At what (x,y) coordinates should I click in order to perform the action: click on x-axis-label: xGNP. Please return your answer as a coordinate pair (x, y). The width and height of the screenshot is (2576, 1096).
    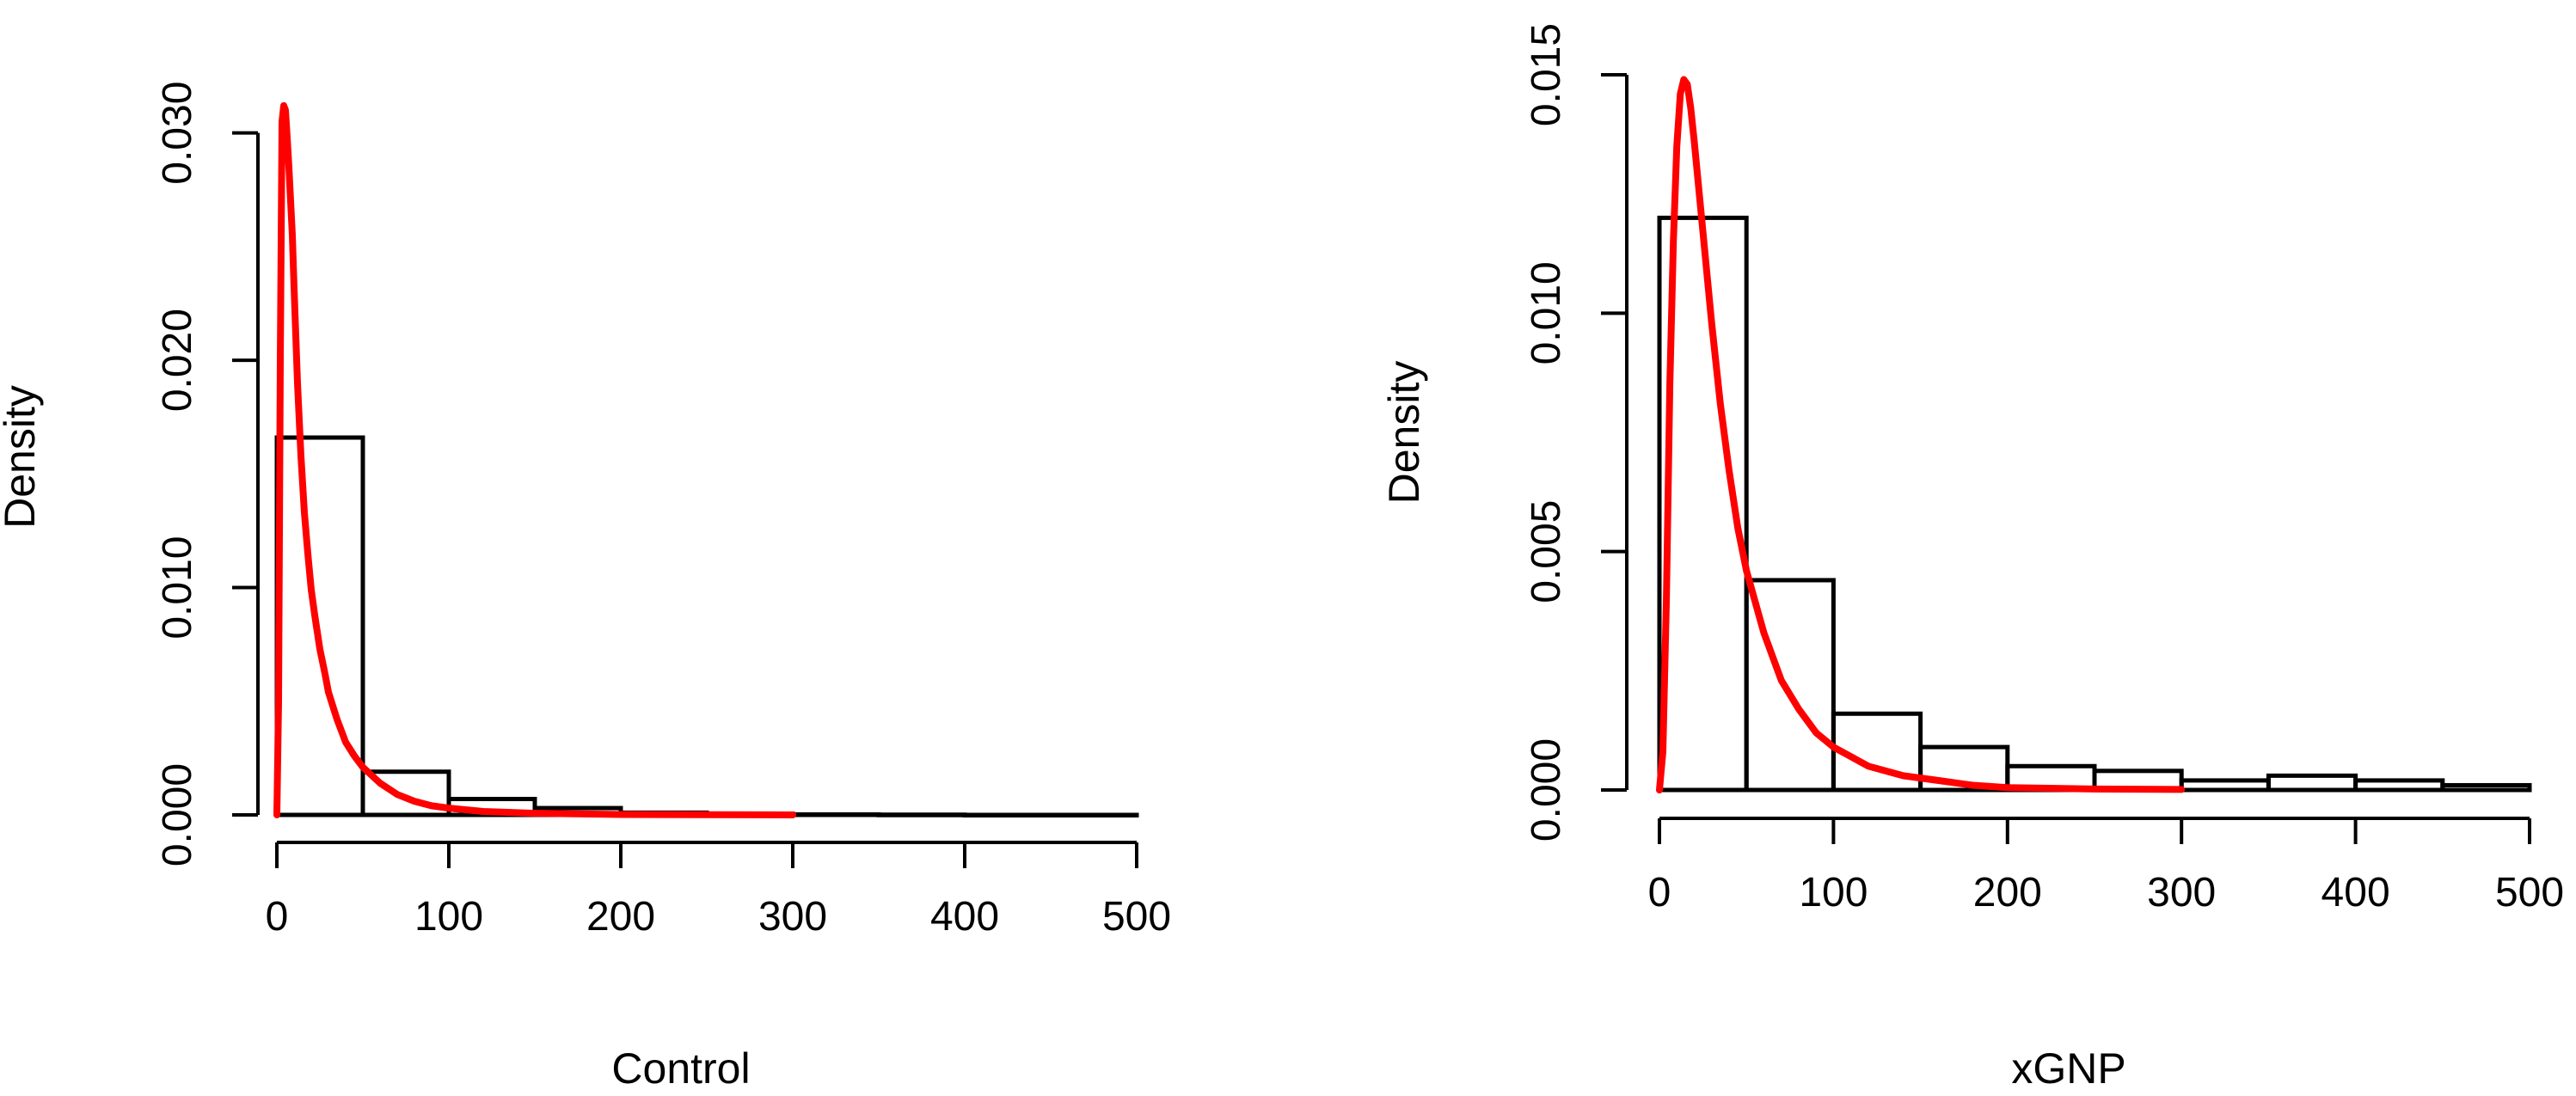
    Looking at the image, I should click on (2068, 1068).